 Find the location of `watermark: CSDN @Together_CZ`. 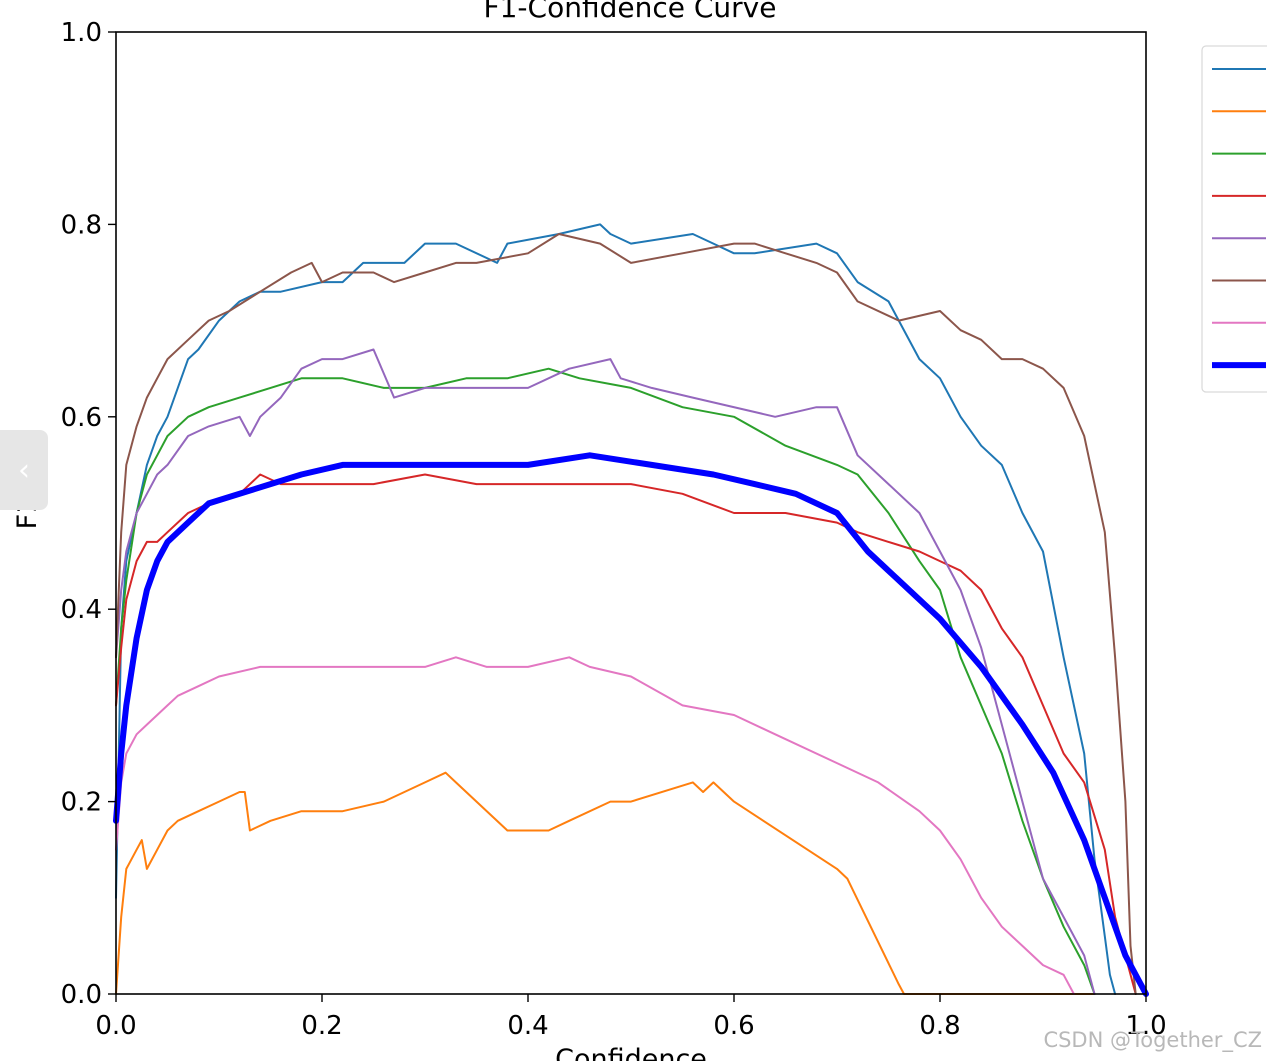

watermark: CSDN @Together_CZ is located at coordinates (1152, 1040).